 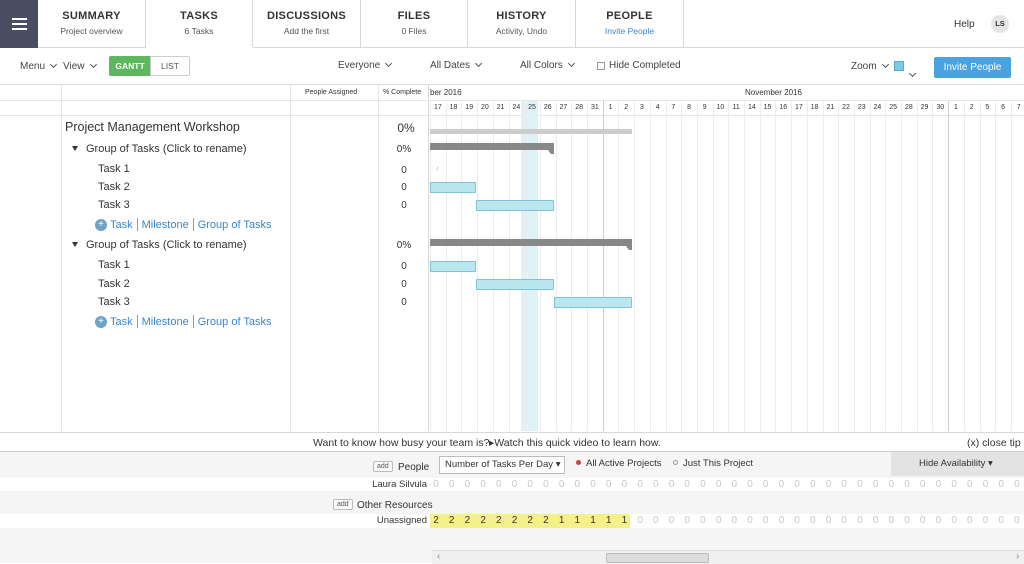 I want to click on invite-people-link: Invite People, so click(x=629, y=31).